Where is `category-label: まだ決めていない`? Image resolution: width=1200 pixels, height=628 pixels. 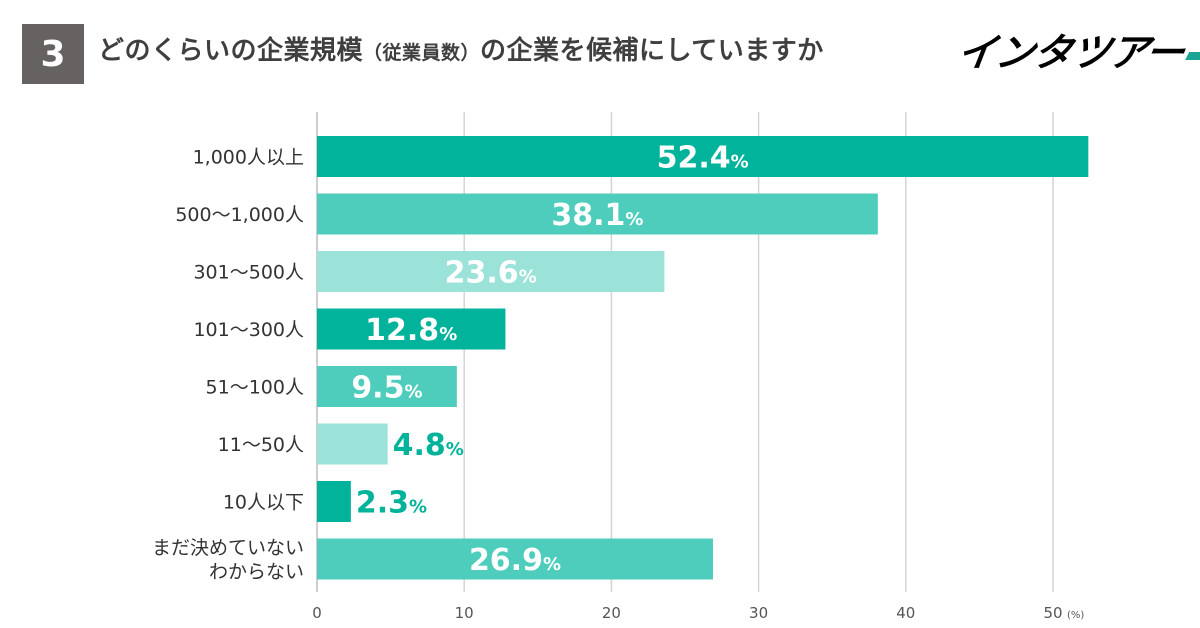
category-label: まだ決めていない is located at coordinates (228, 548).